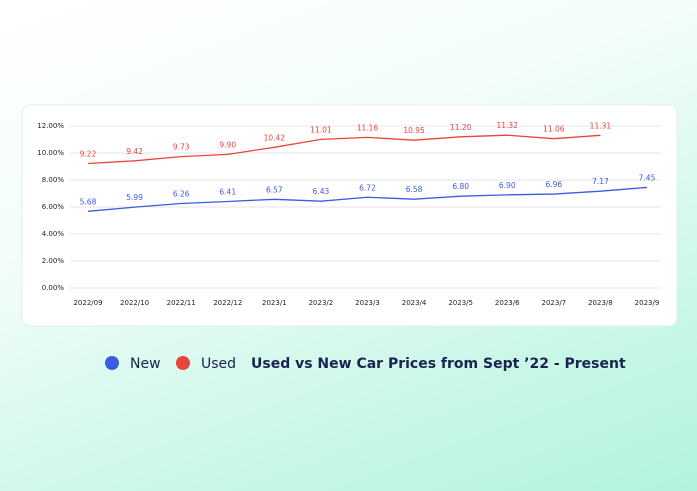 The width and height of the screenshot is (697, 491). I want to click on y-tick-label: 10.00%, so click(50, 153).